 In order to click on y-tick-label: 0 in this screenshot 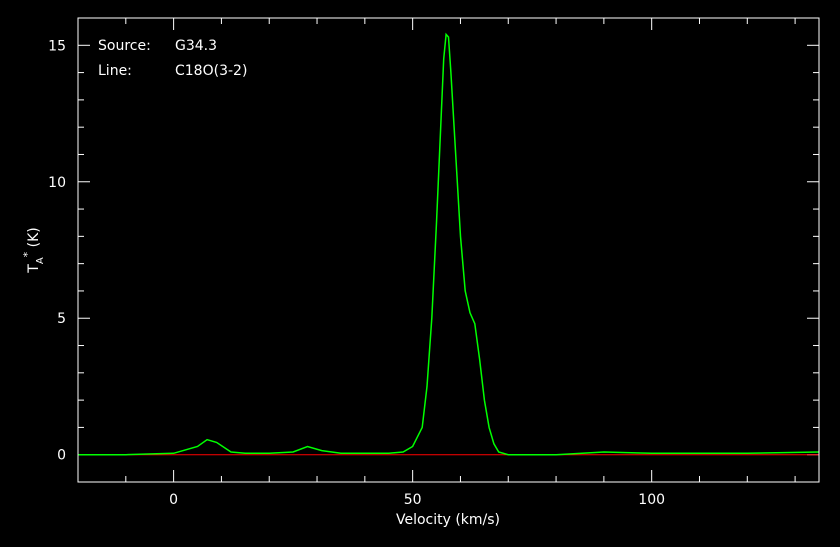, I will do `click(61, 456)`.